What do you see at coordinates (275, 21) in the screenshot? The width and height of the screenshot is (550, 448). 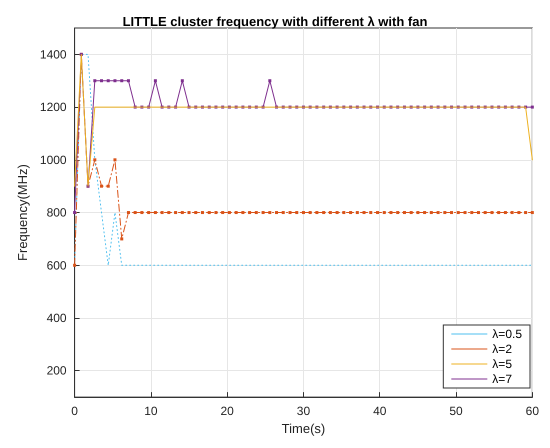 I see `chart-title: LITTLE cluster frequency with different λ with fan` at bounding box center [275, 21].